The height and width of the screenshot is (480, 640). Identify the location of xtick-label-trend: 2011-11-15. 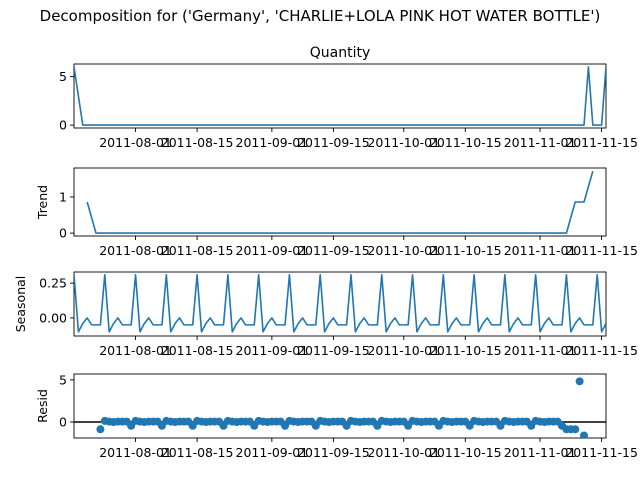
(601, 250).